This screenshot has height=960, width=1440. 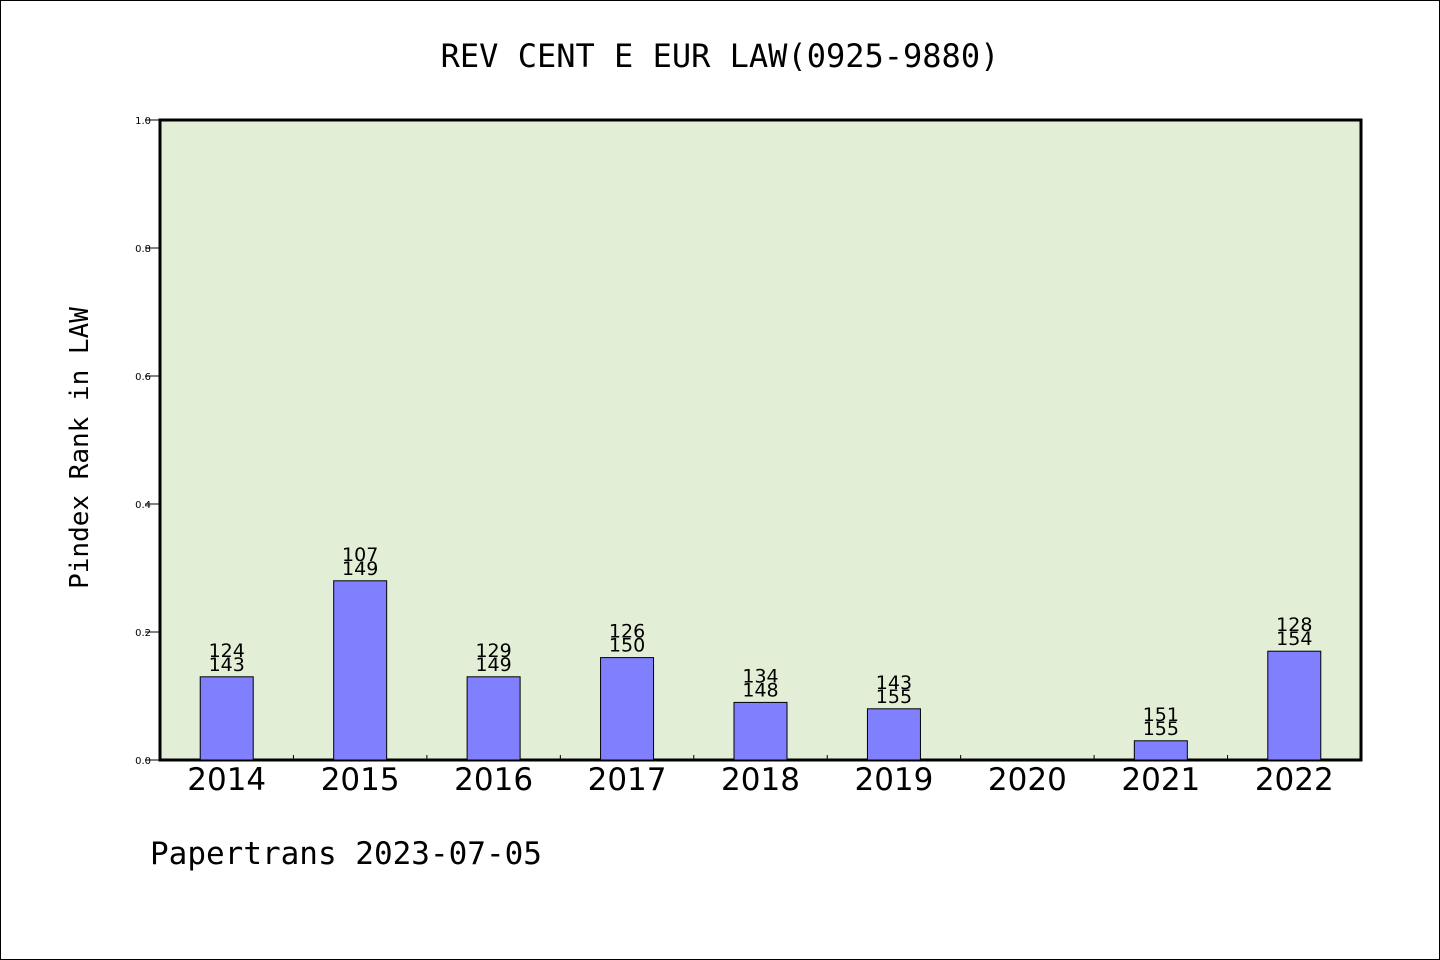 I want to click on x-tick-label: 2022, so click(x=1294, y=780).